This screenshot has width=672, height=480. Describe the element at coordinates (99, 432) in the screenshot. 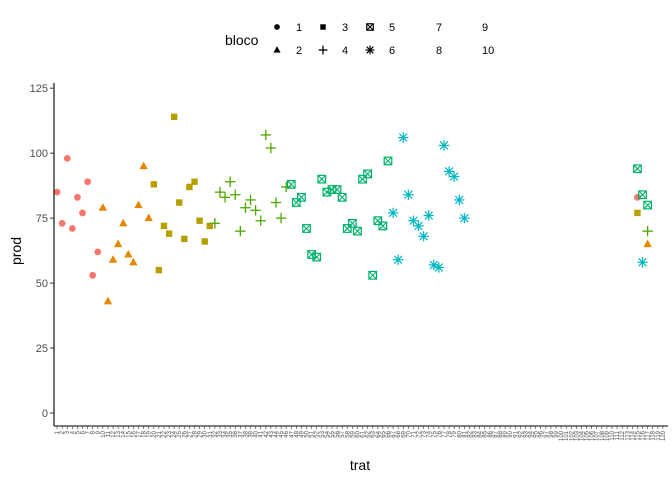

I see `x-tick-label: 9` at that location.